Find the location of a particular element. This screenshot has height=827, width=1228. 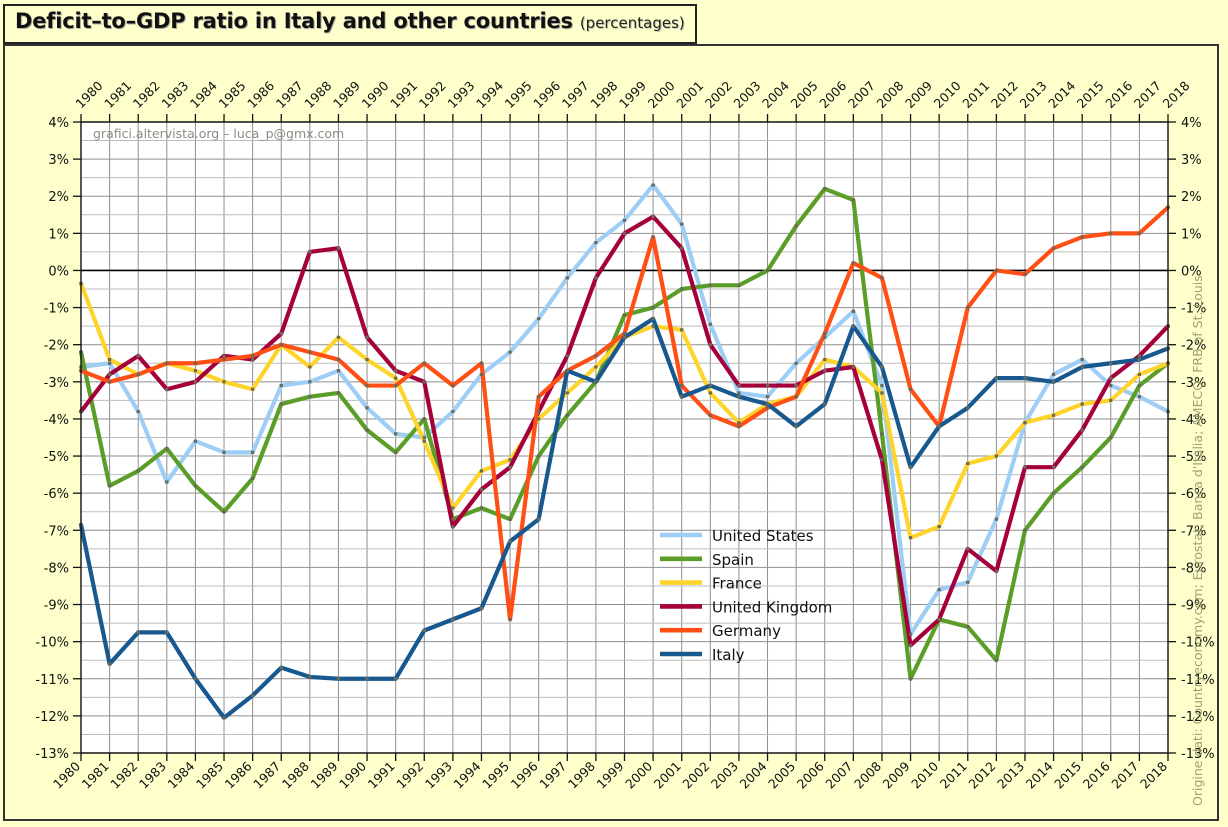

x-axis-tick-label-top: 1996 is located at coordinates (546, 94).